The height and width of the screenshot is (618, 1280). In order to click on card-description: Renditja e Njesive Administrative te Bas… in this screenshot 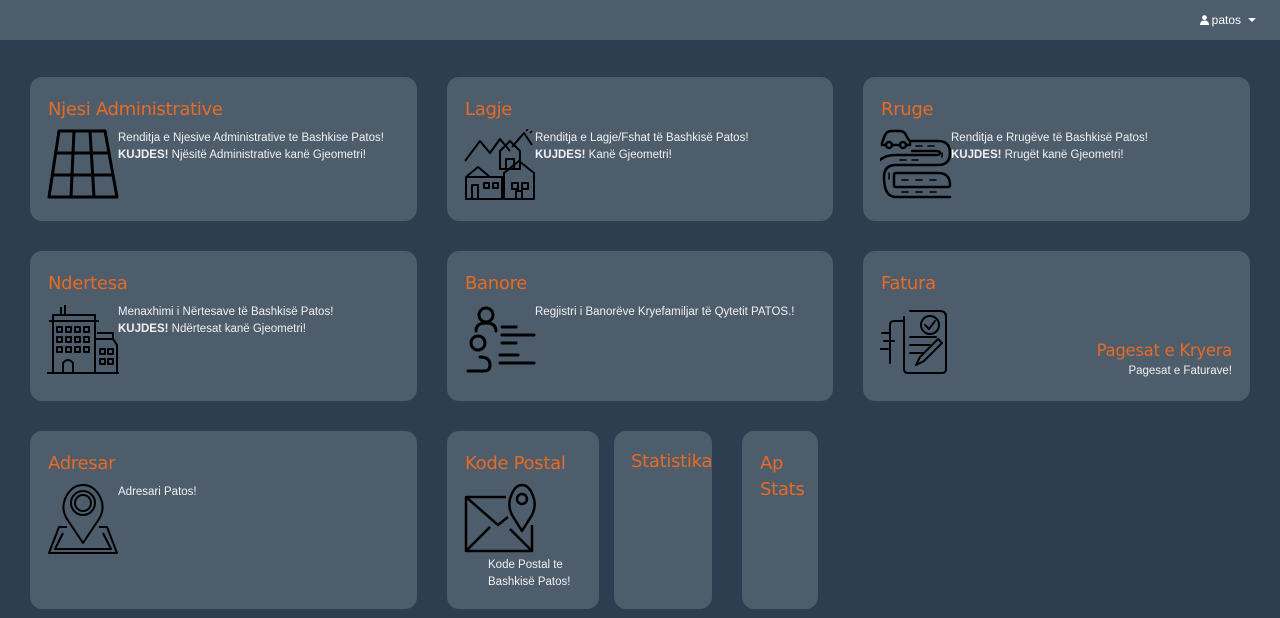, I will do `click(251, 147)`.